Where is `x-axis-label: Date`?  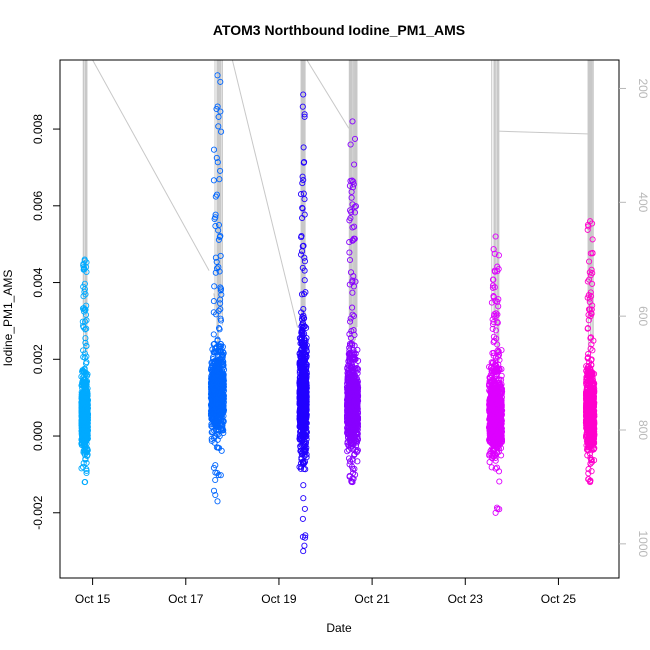 x-axis-label: Date is located at coordinates (339, 628).